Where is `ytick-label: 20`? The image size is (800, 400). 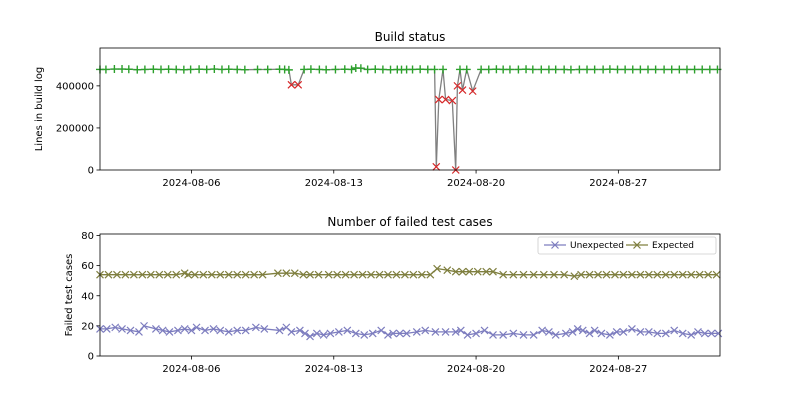
ytick-label: 20 is located at coordinates (87, 326).